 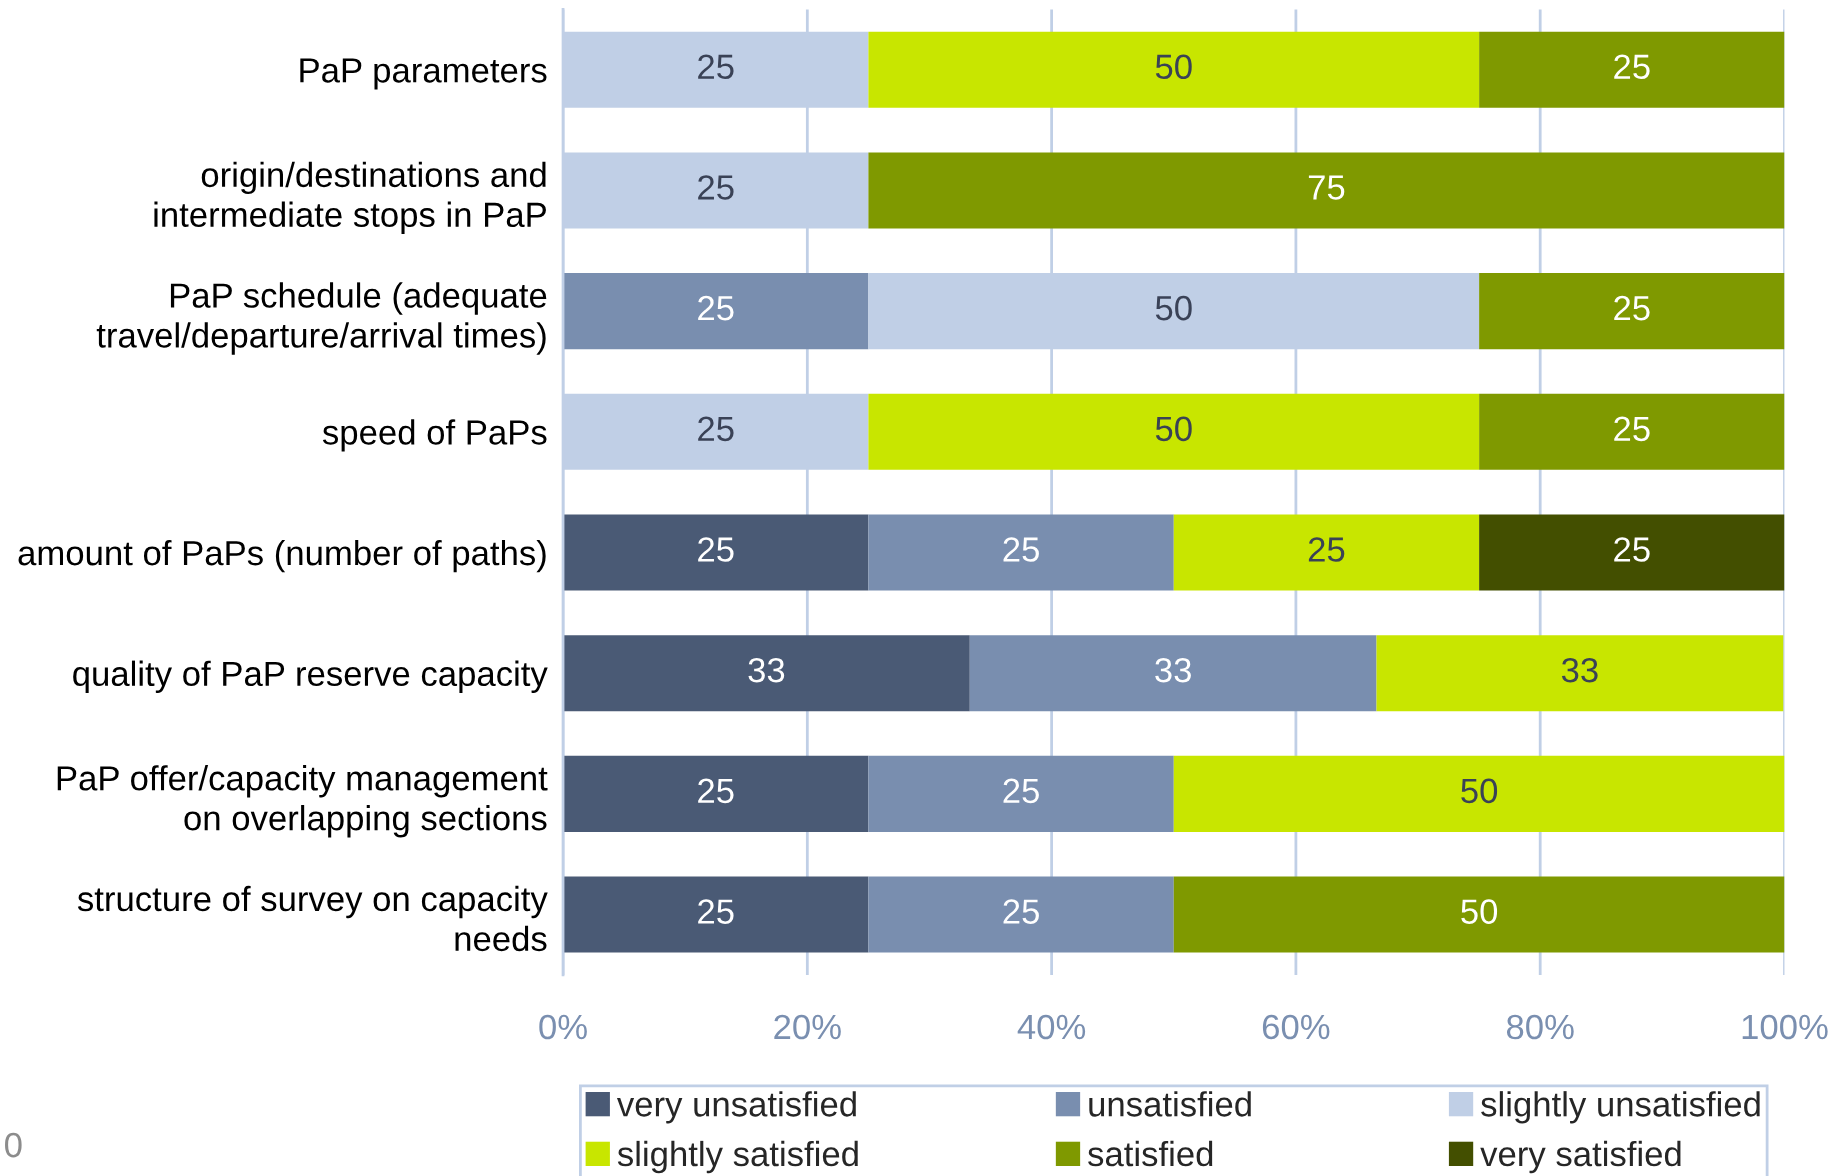 I want to click on y-tick-label: speed of PaPs, so click(x=434, y=435).